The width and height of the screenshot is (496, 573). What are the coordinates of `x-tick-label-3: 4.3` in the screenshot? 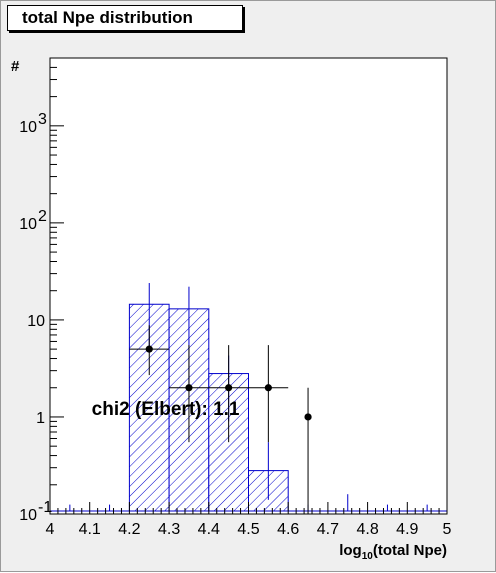 It's located at (169, 529).